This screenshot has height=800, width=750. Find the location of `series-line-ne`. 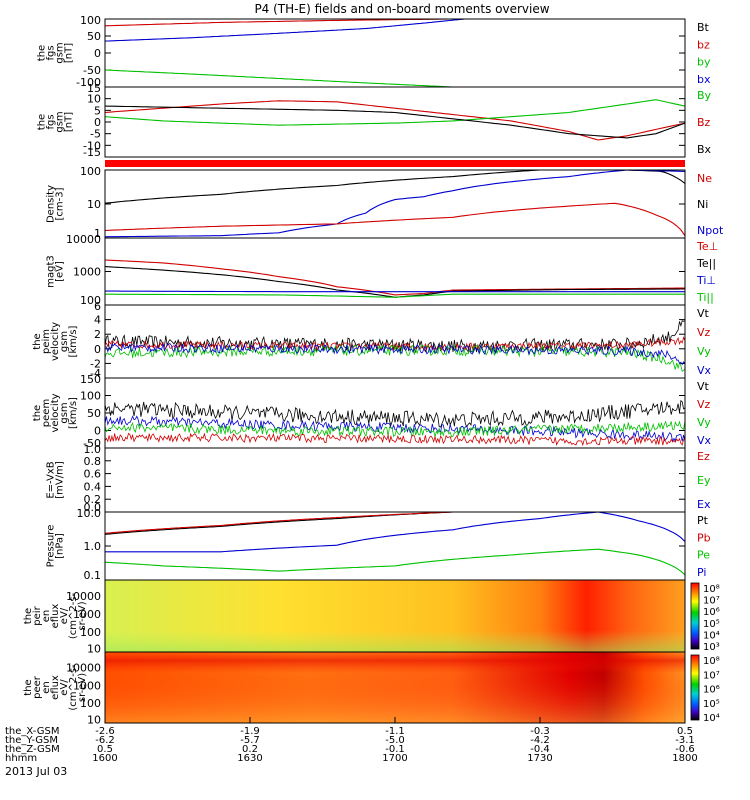

series-line-ne is located at coordinates (395, 219).